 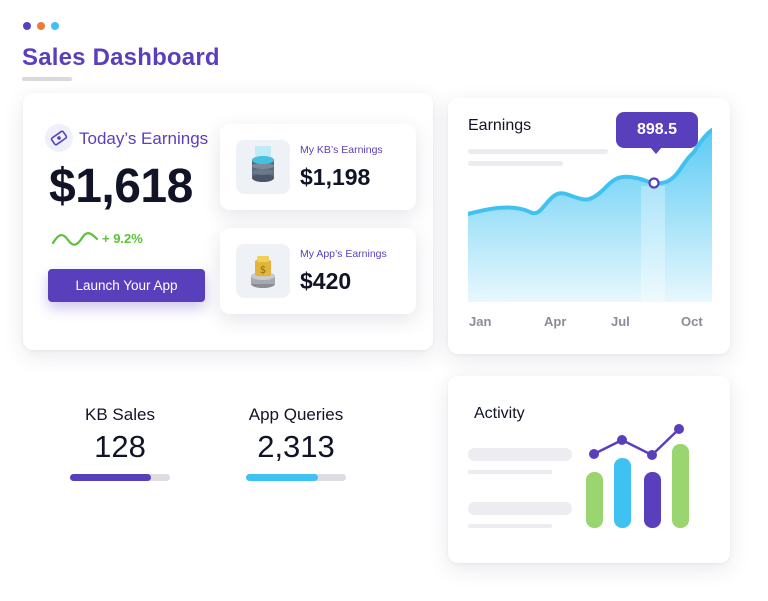 What do you see at coordinates (590, 216) in the screenshot?
I see `earnings-area-chart` at bounding box center [590, 216].